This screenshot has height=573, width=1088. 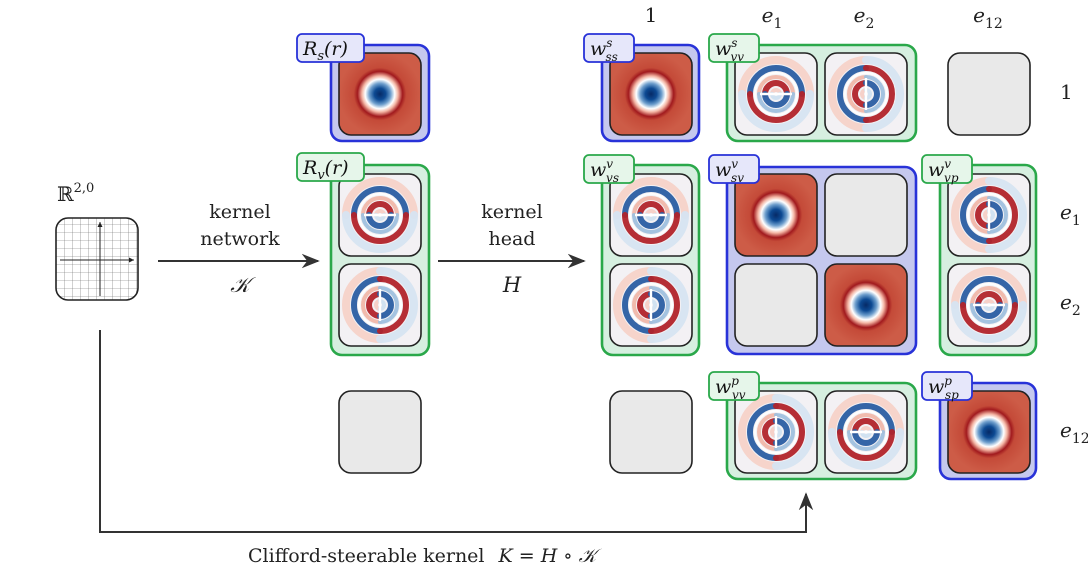 I want to click on tag-Rv: Rv(r), so click(x=330, y=167).